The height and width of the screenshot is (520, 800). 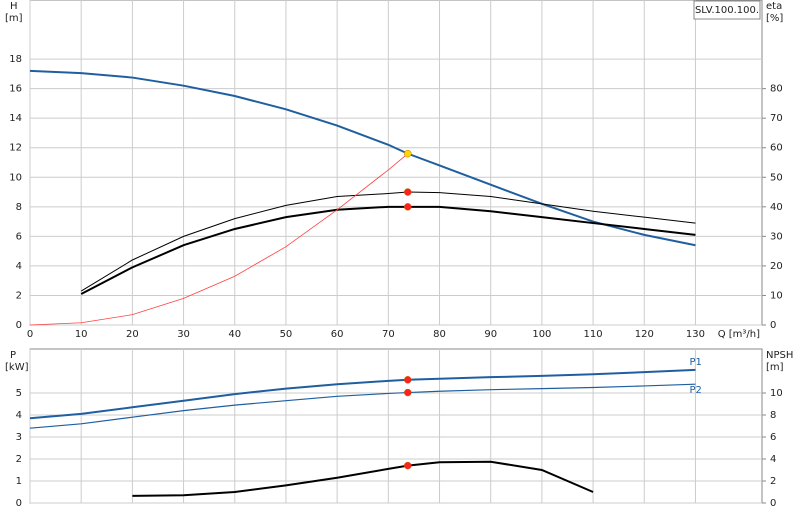 I want to click on x-axis-label: Q [m³/h], so click(x=739, y=334).